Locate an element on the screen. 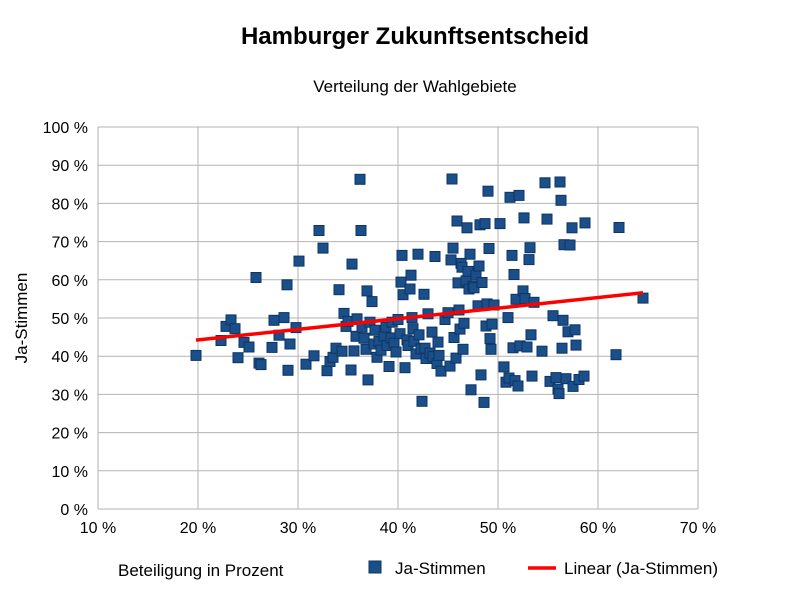 The width and height of the screenshot is (797, 602). y-tick-label: 30 % is located at coordinates (70, 395).